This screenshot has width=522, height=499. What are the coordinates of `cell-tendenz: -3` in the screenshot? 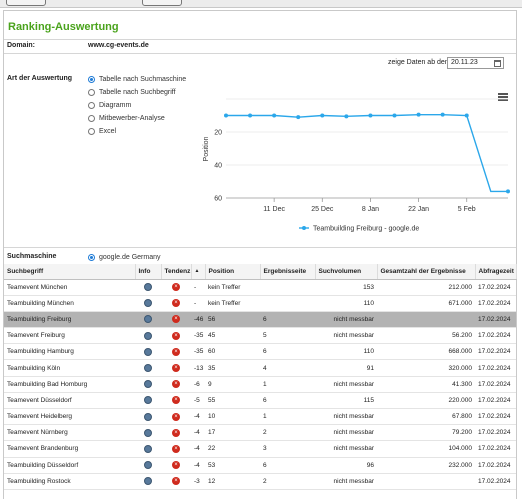 It's located at (198, 481).